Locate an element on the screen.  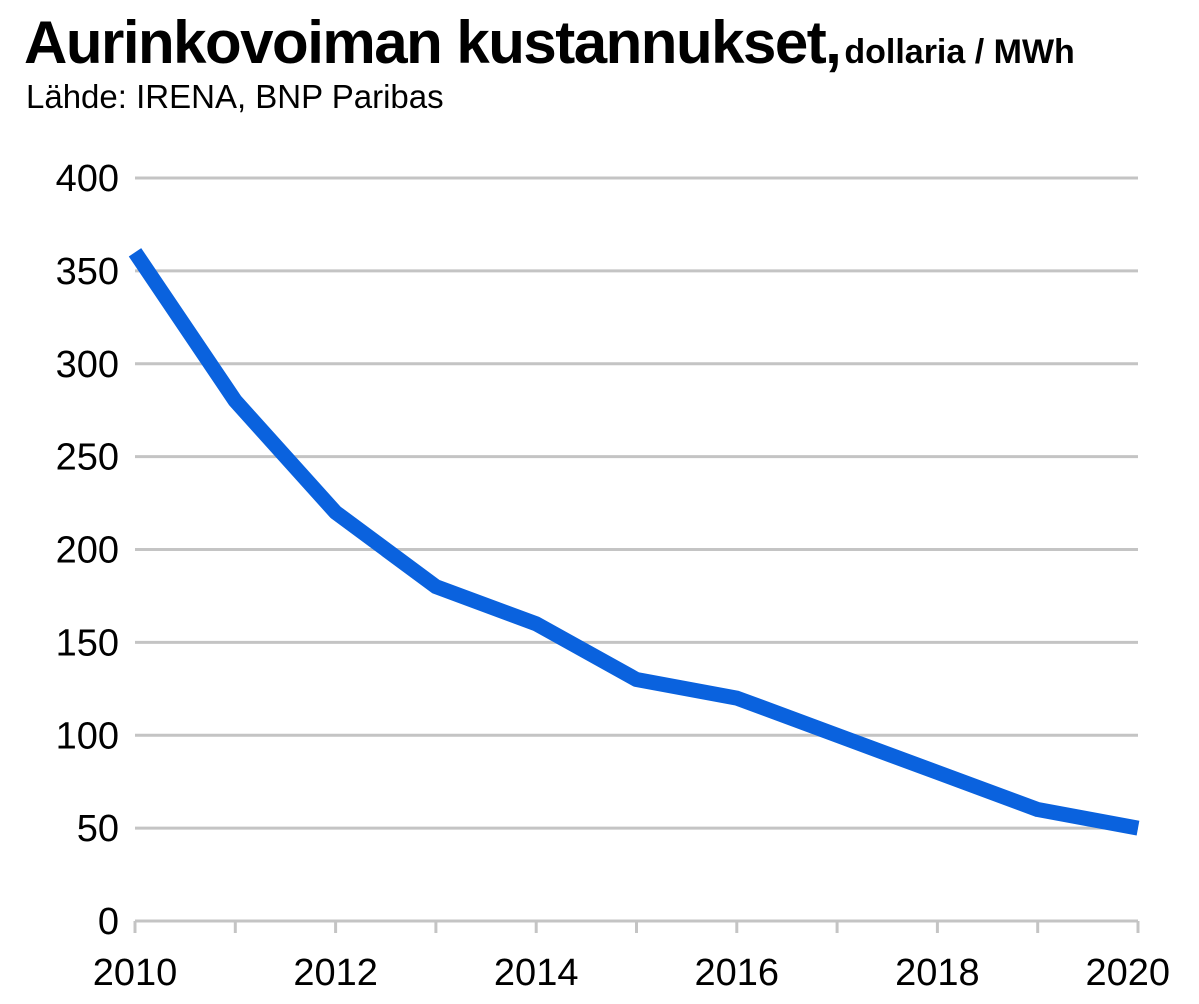
x-tick-label-2014: 2014 is located at coordinates (536, 973).